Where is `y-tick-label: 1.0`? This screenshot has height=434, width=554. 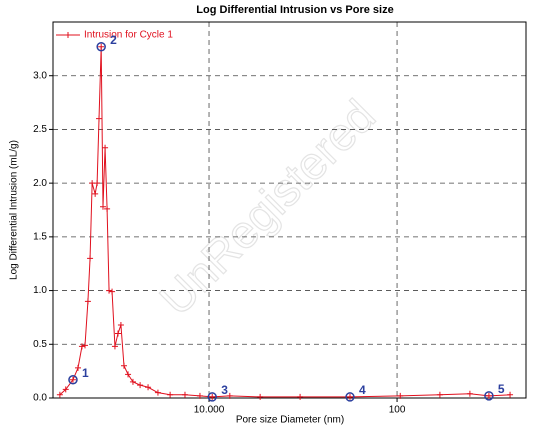
y-tick-label: 1.0 is located at coordinates (40, 290).